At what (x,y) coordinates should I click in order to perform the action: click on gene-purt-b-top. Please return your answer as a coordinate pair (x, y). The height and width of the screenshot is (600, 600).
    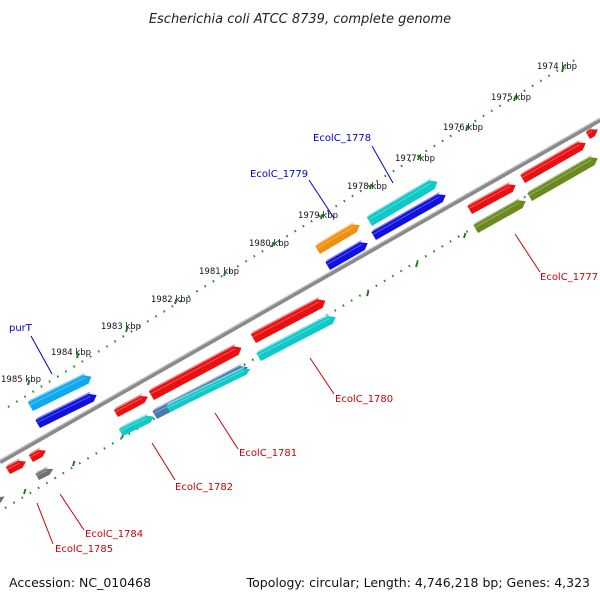
    Looking at the image, I should click on (63, 406).